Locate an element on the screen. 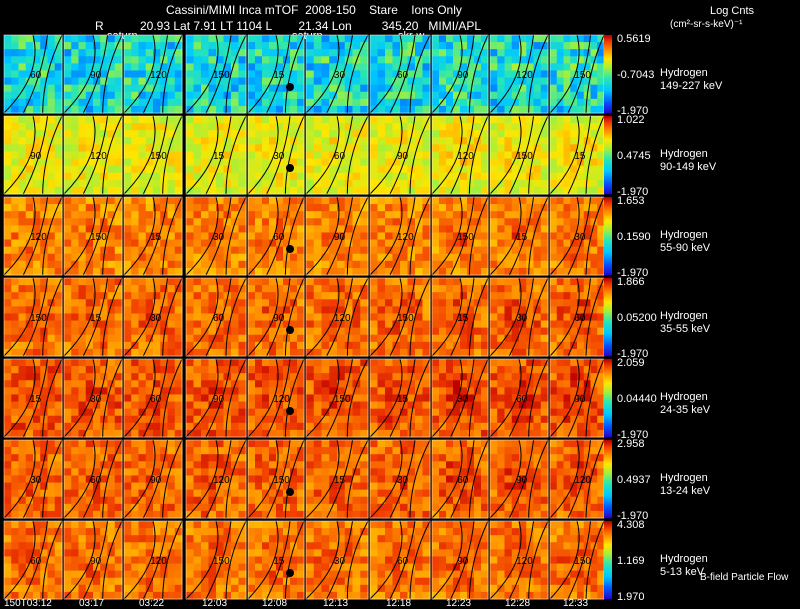 This screenshot has height=609, width=800. frame-border is located at coordinates (460, 398).